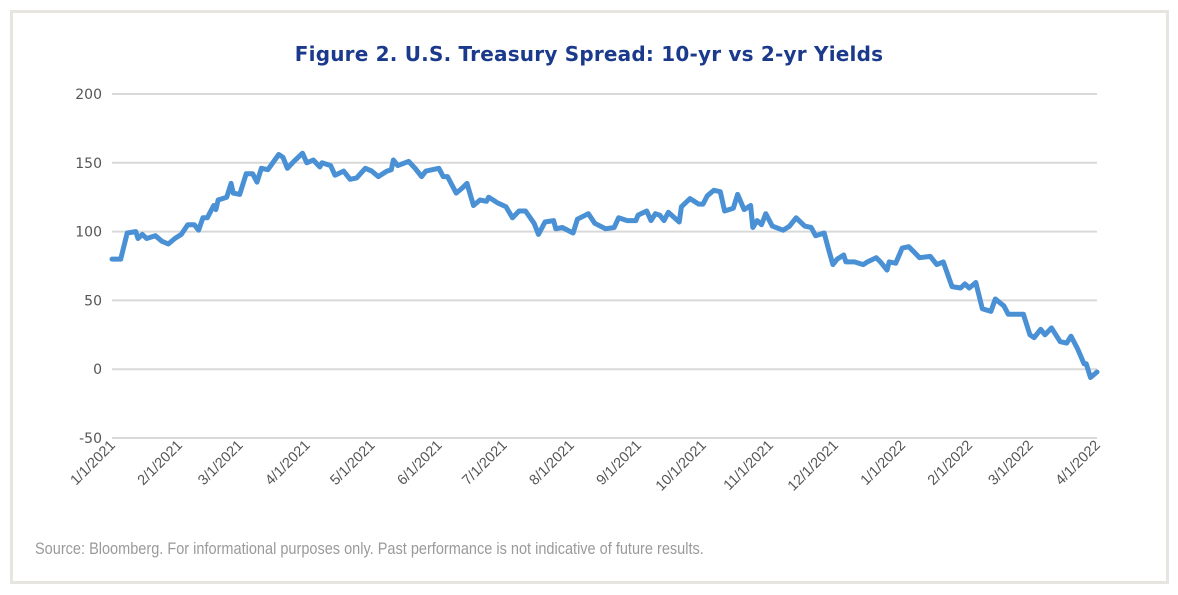 The image size is (1178, 595). Describe the element at coordinates (97, 370) in the screenshot. I see `y-tick-label: 0` at that location.